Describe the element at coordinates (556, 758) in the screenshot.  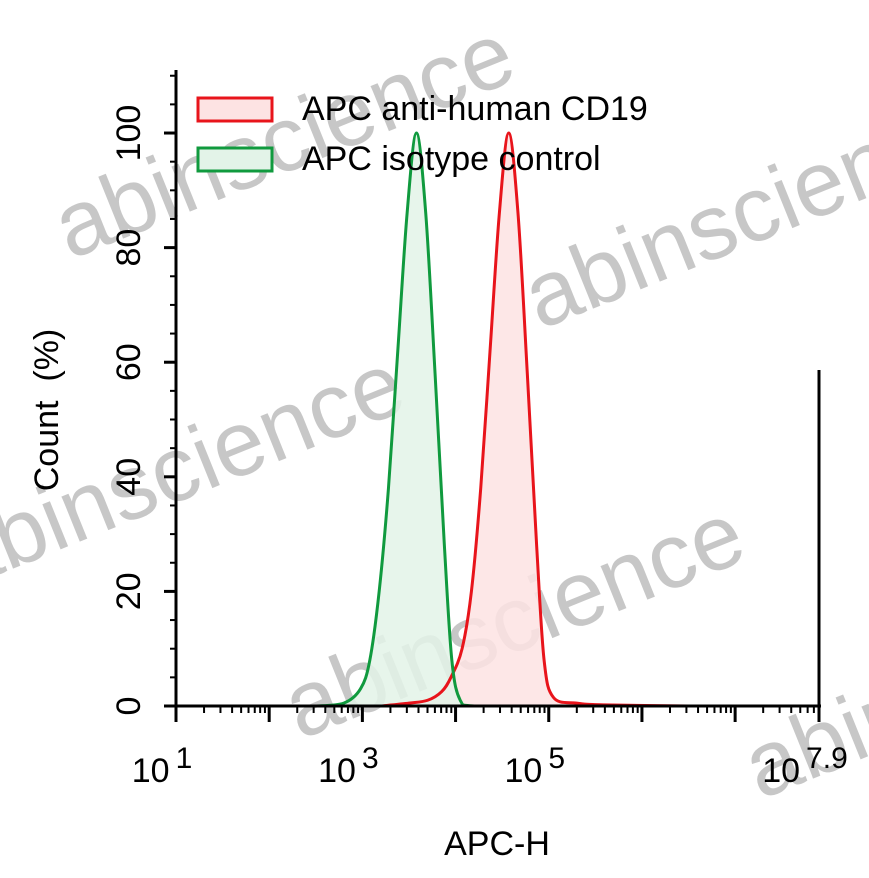
I see `x-tick-exponent: 5` at that location.